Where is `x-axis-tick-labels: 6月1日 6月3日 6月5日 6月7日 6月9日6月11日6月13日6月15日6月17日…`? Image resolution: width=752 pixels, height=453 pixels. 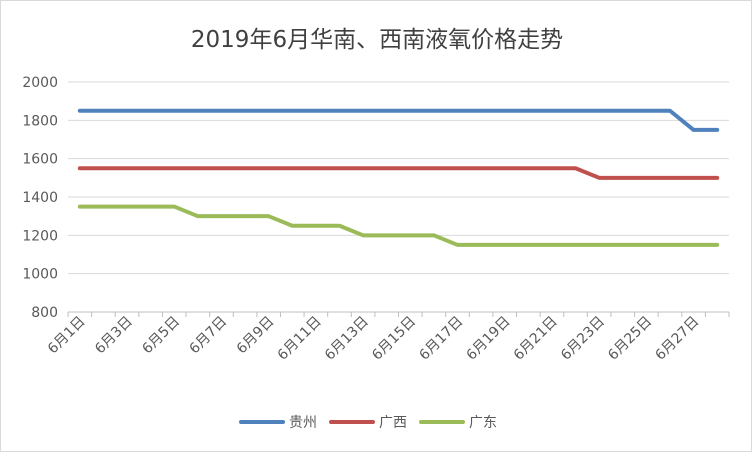 x-axis-tick-labels: 6月1日 6月3日 6月5日 6月7日 6月9日6月11日6月13日6月15日6月17日… is located at coordinates (374, 339).